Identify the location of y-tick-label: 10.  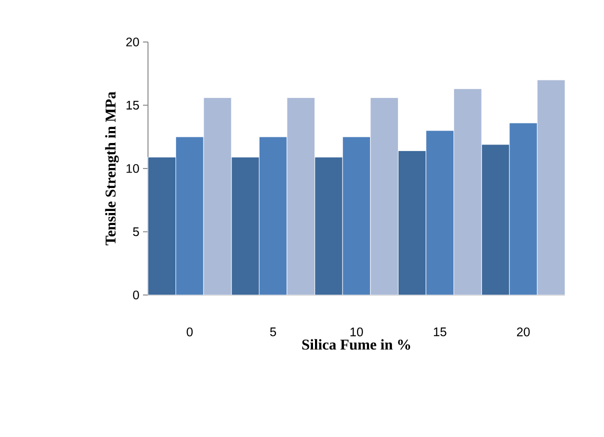
(132, 168).